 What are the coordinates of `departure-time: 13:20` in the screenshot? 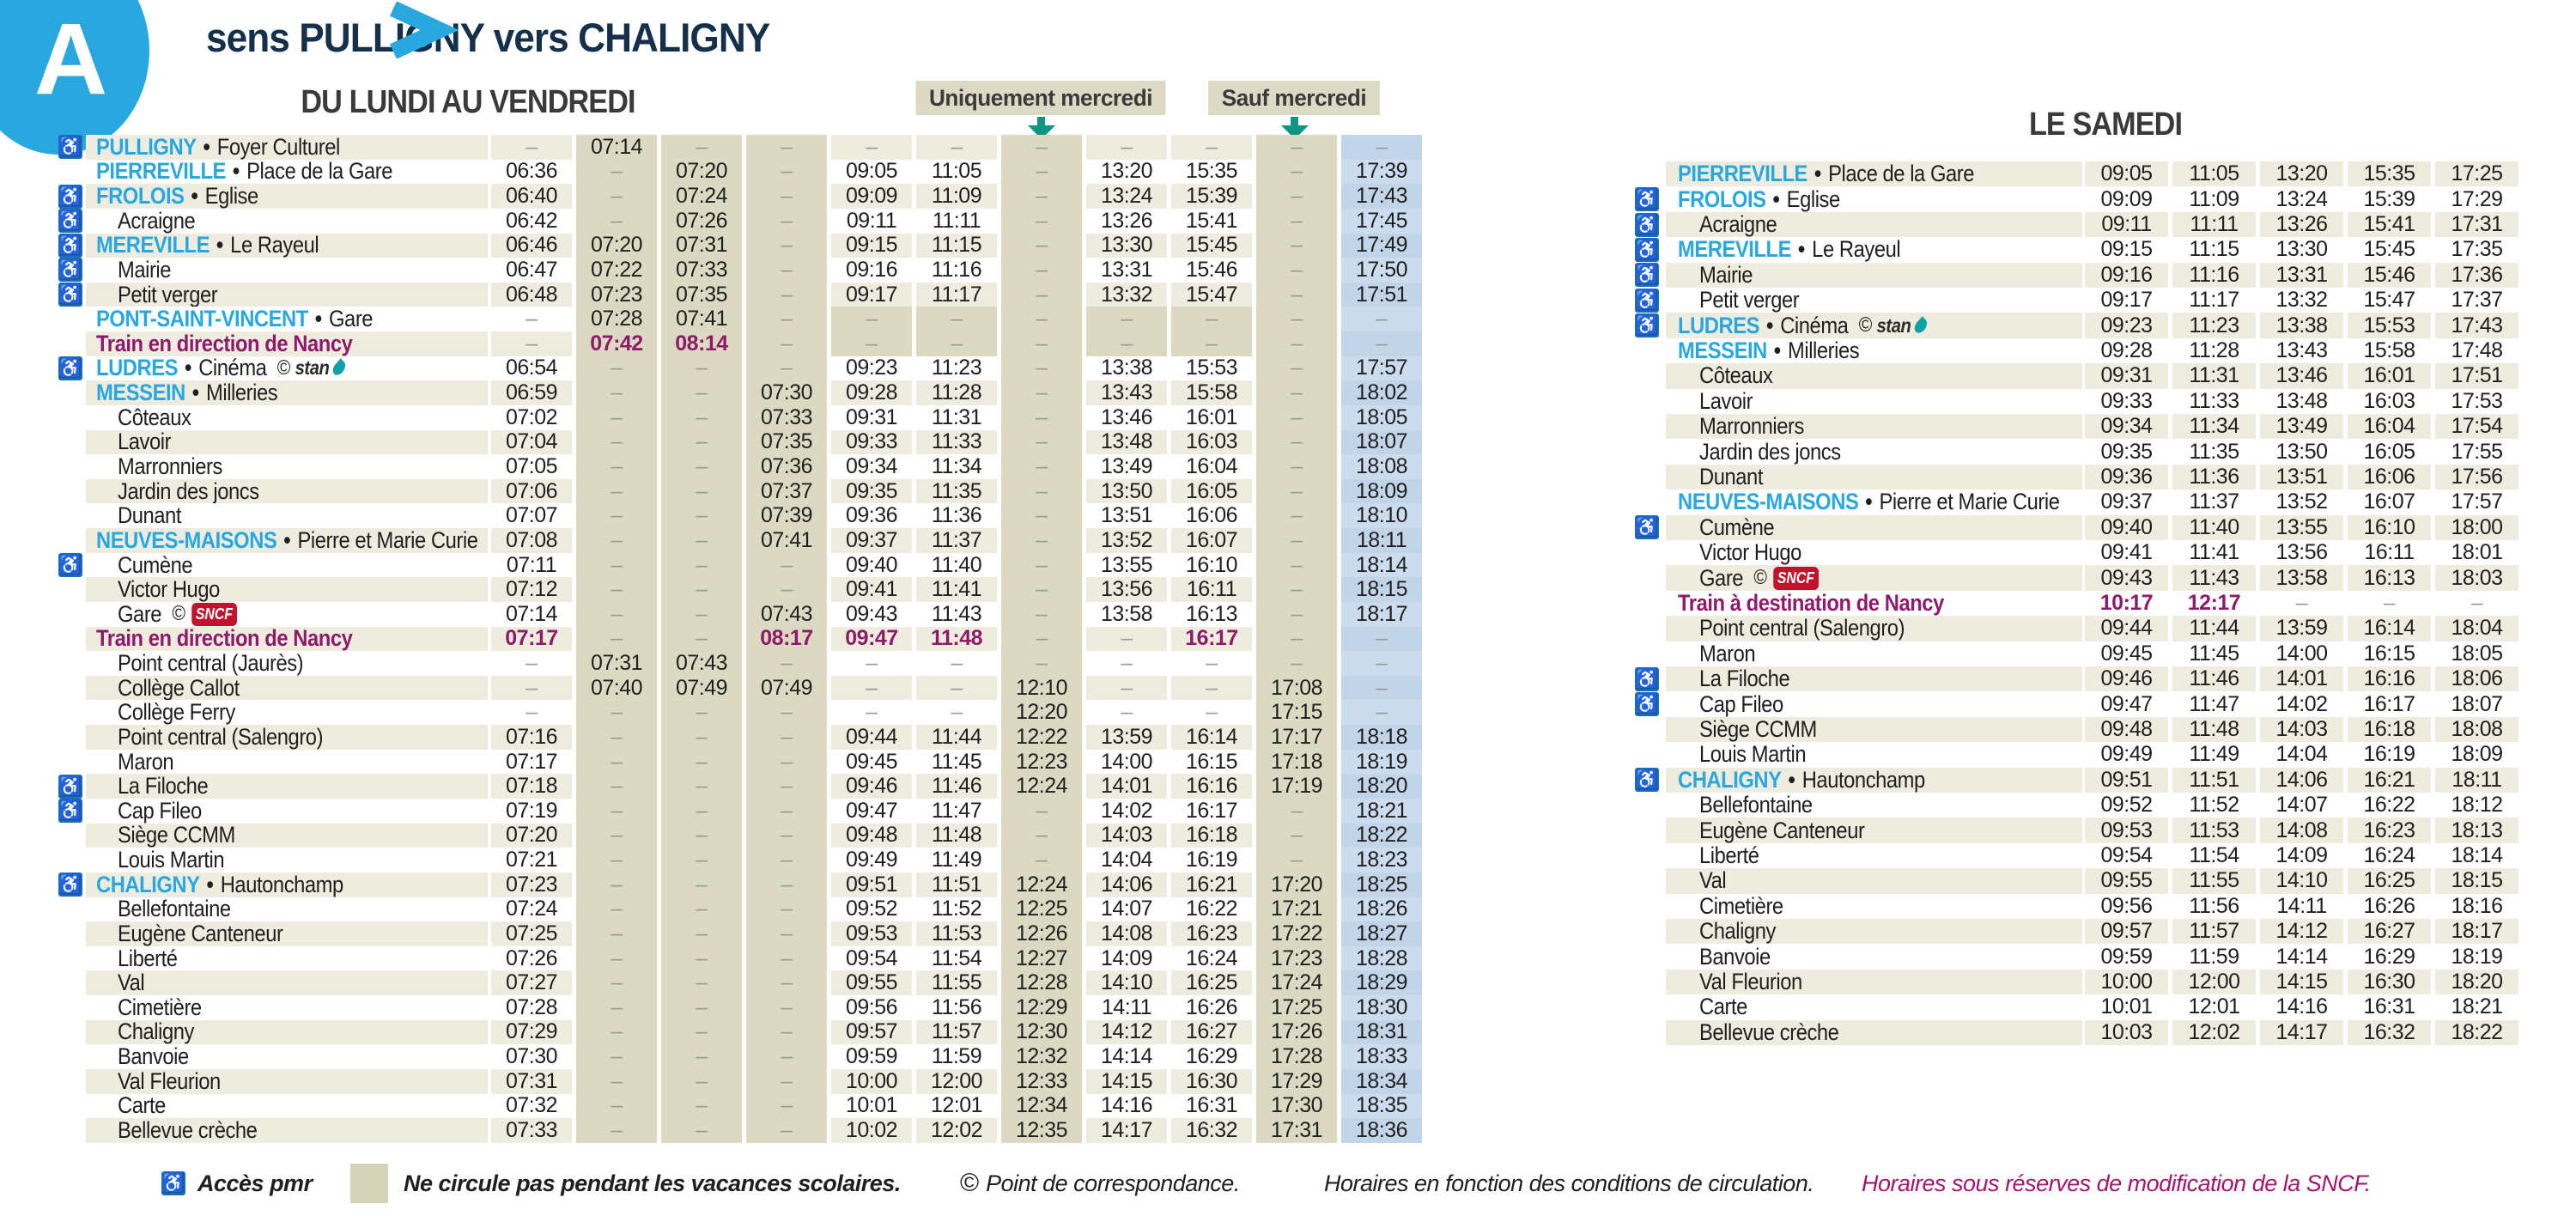 It's located at (2302, 173).